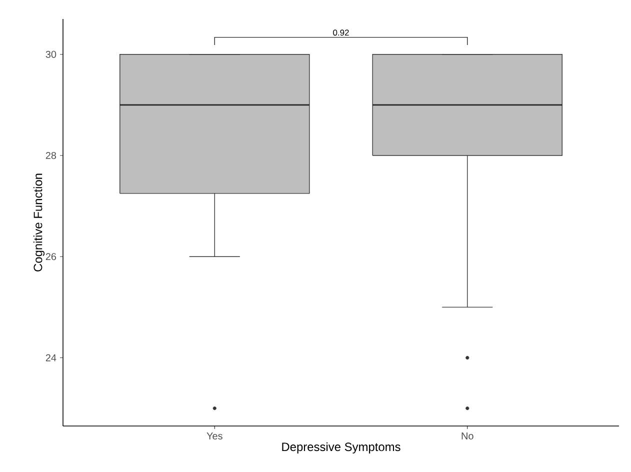  What do you see at coordinates (39, 223) in the screenshot?
I see `y-axis-title: Cognitive Function` at bounding box center [39, 223].